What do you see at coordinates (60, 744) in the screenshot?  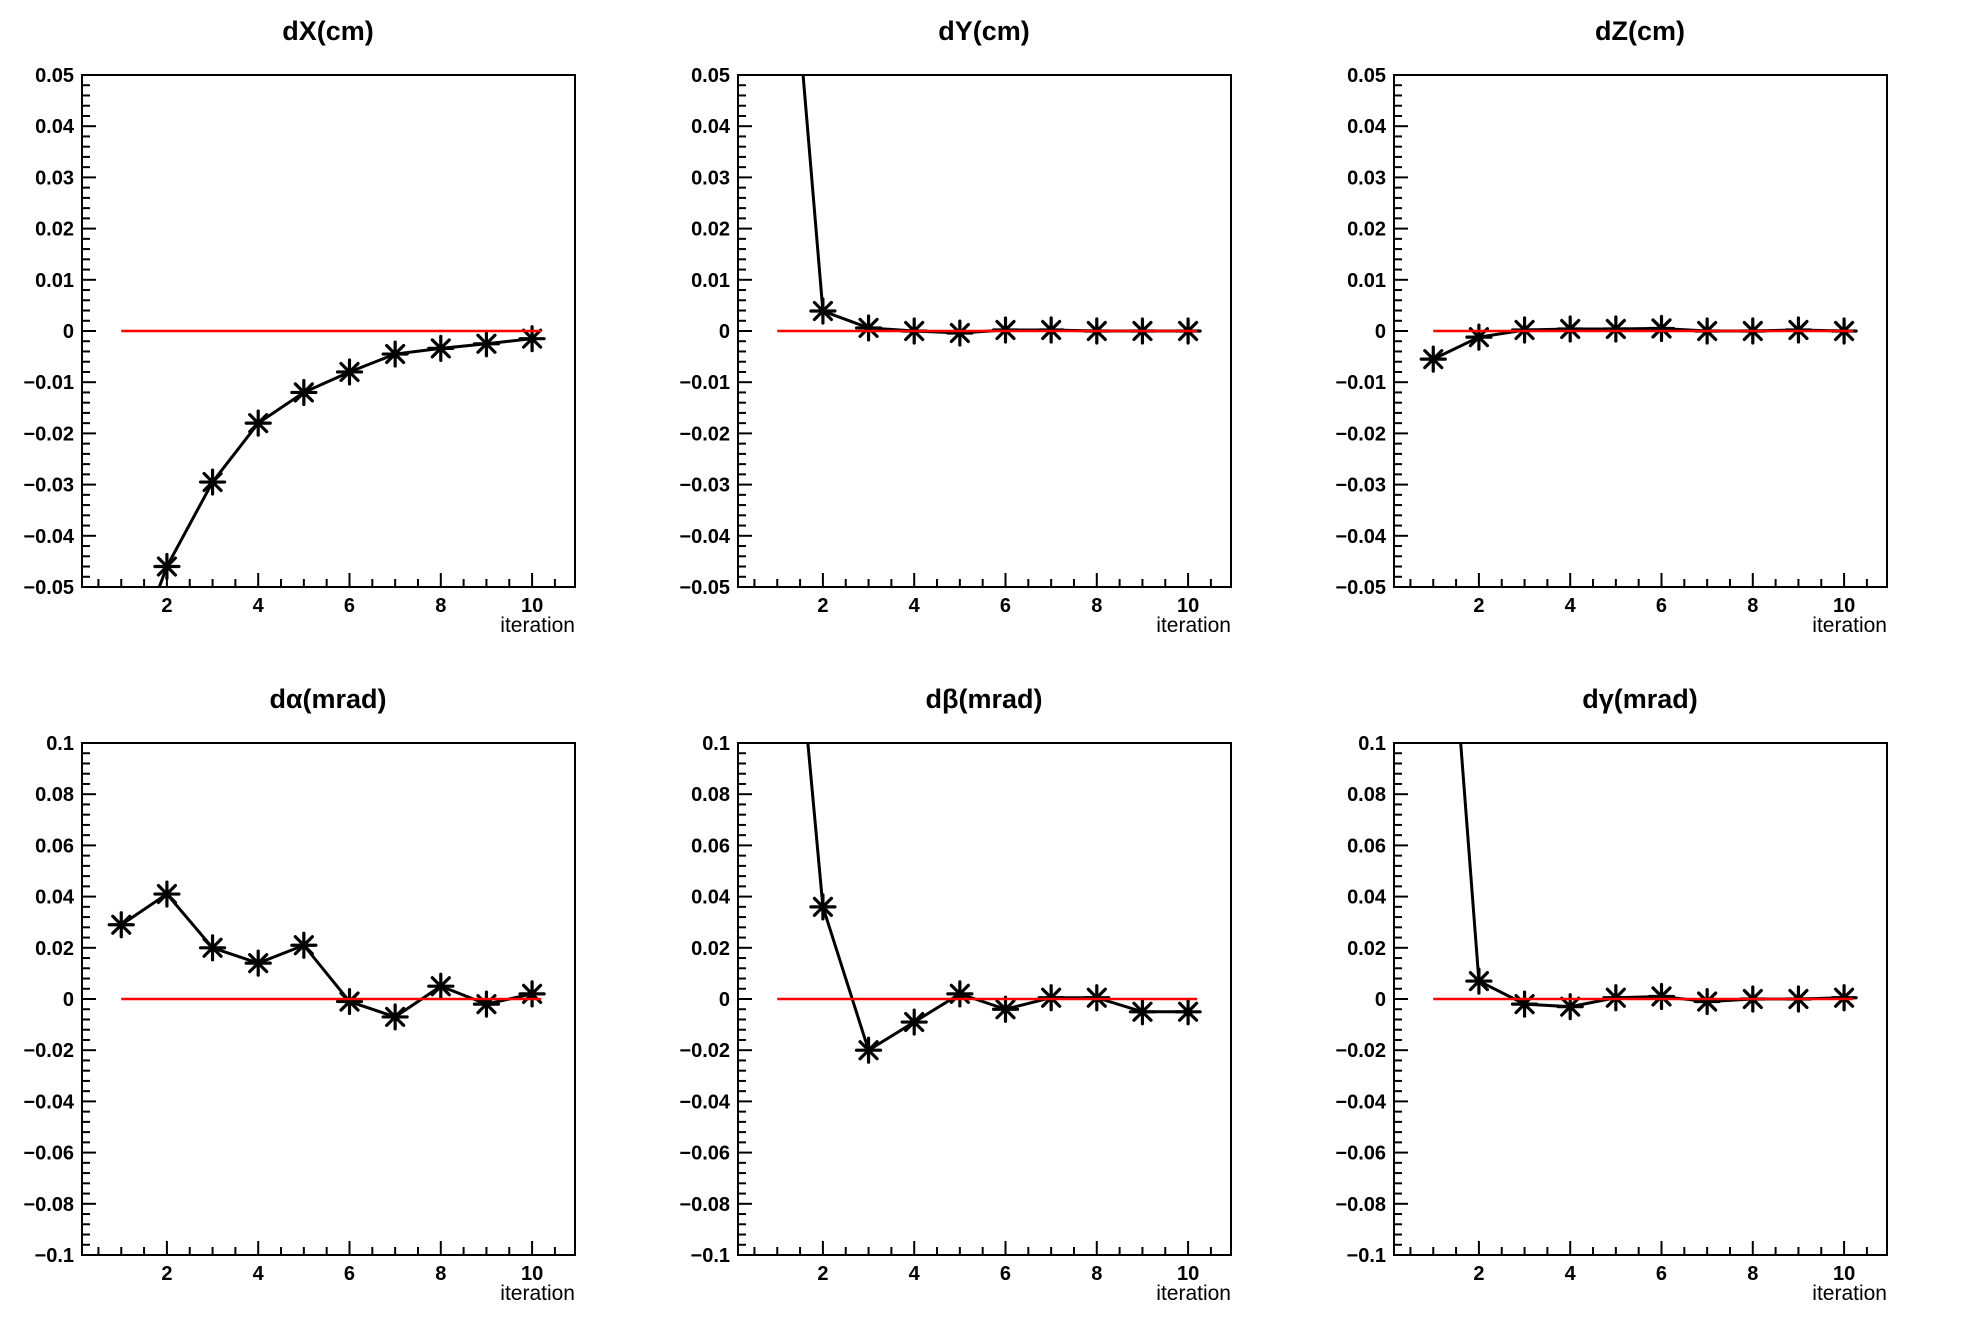 I see `y-tick-label: 0.1` at bounding box center [60, 744].